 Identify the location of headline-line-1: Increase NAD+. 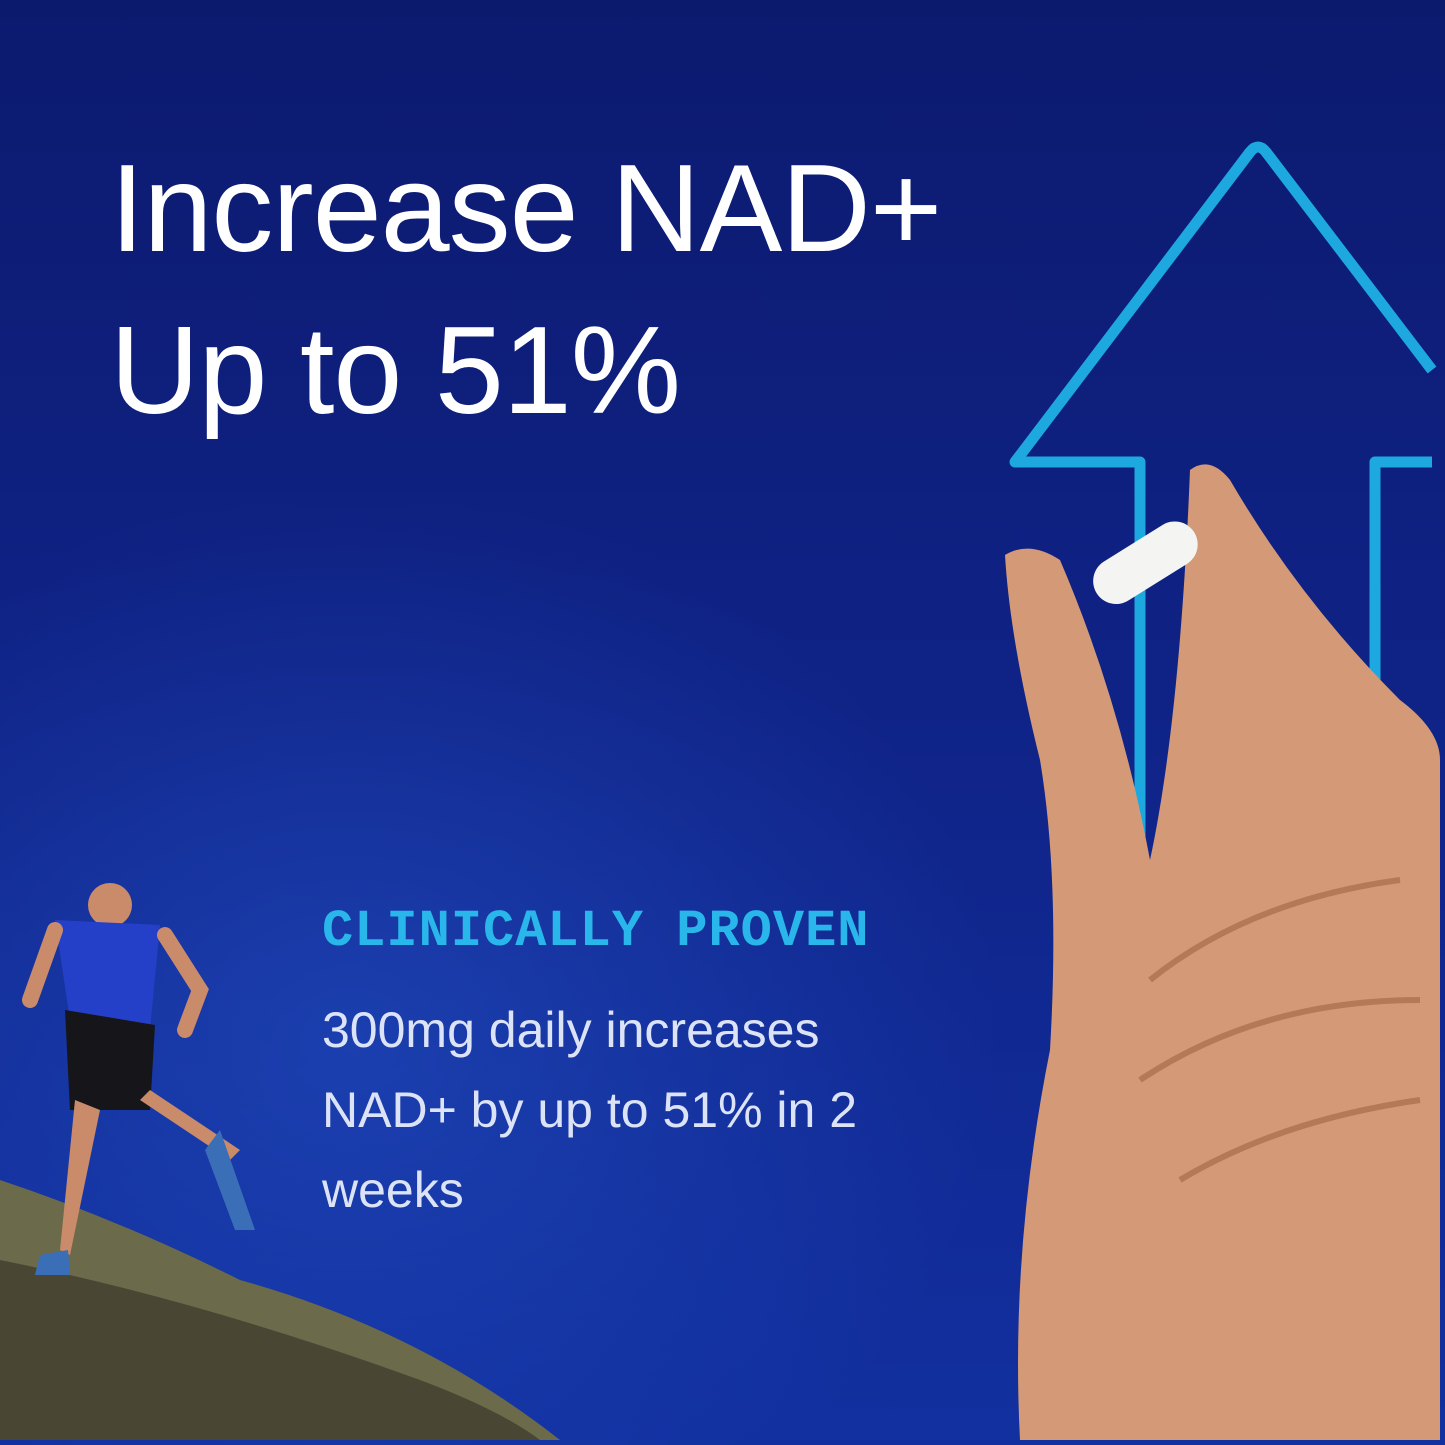
(526, 209).